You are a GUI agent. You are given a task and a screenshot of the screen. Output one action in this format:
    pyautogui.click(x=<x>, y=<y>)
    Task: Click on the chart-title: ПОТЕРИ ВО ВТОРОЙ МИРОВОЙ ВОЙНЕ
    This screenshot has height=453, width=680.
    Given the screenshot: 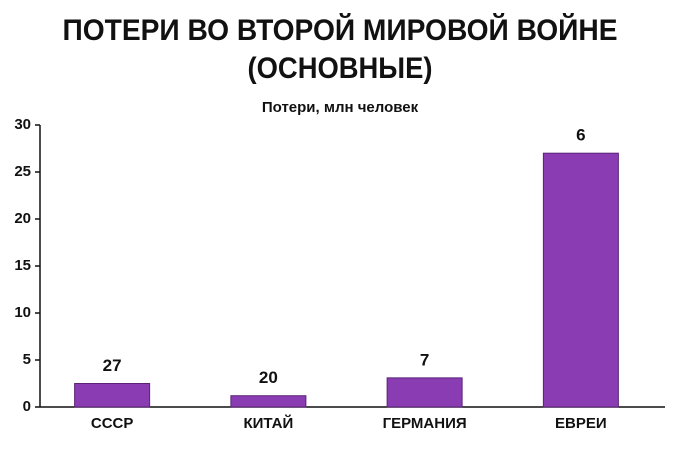 What is the action you would take?
    pyautogui.click(x=340, y=30)
    